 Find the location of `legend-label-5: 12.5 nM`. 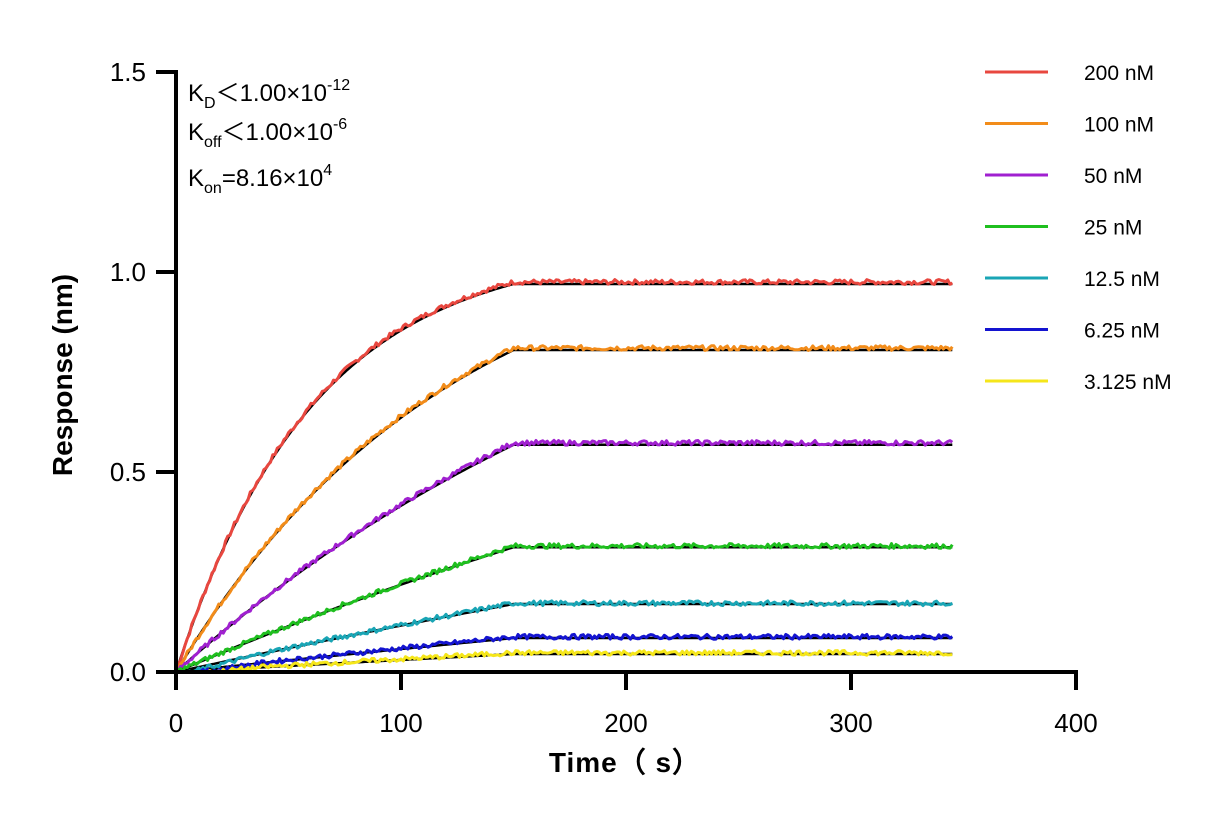

legend-label-5: 12.5 nM is located at coordinates (1122, 279).